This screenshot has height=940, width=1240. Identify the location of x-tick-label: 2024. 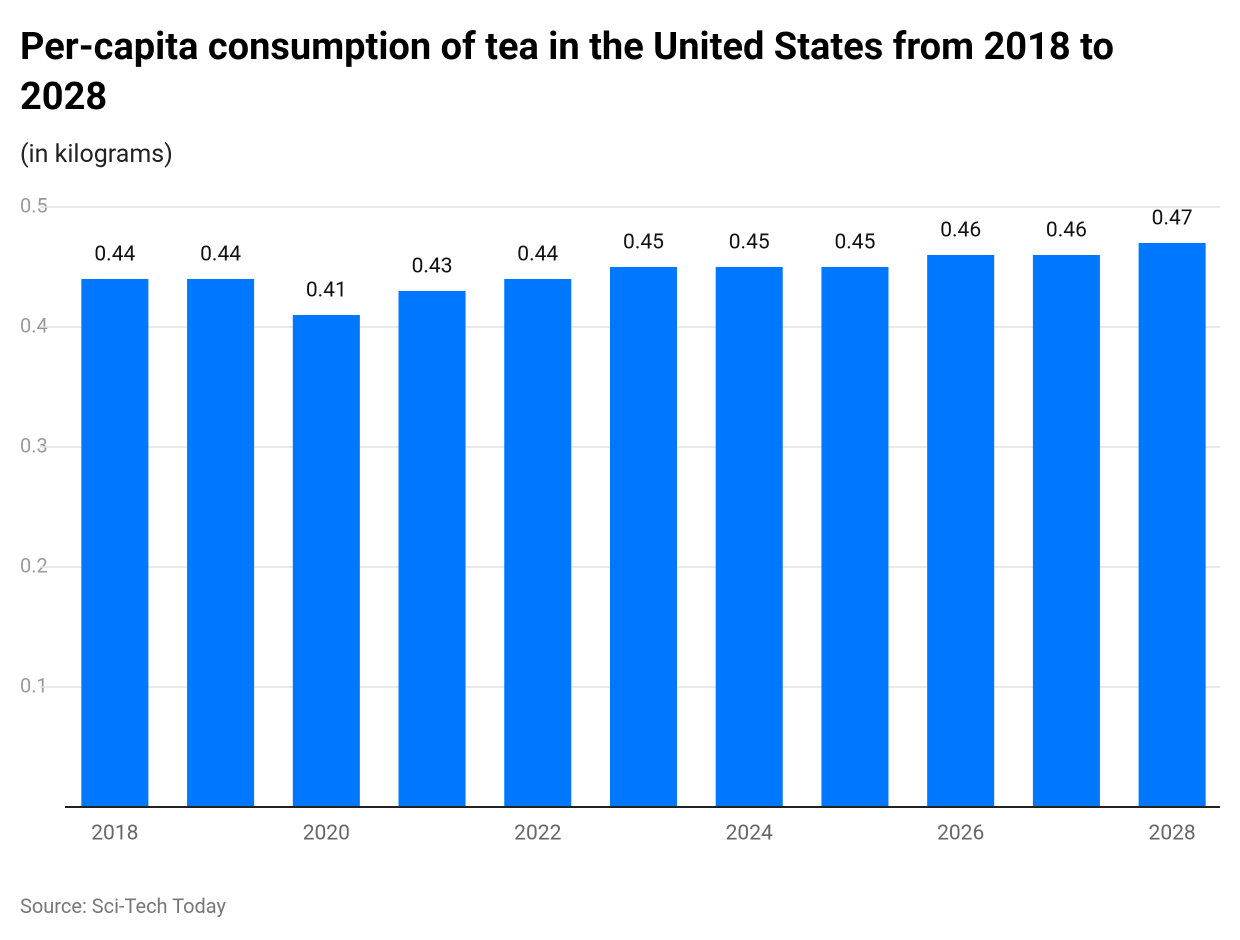
(749, 834).